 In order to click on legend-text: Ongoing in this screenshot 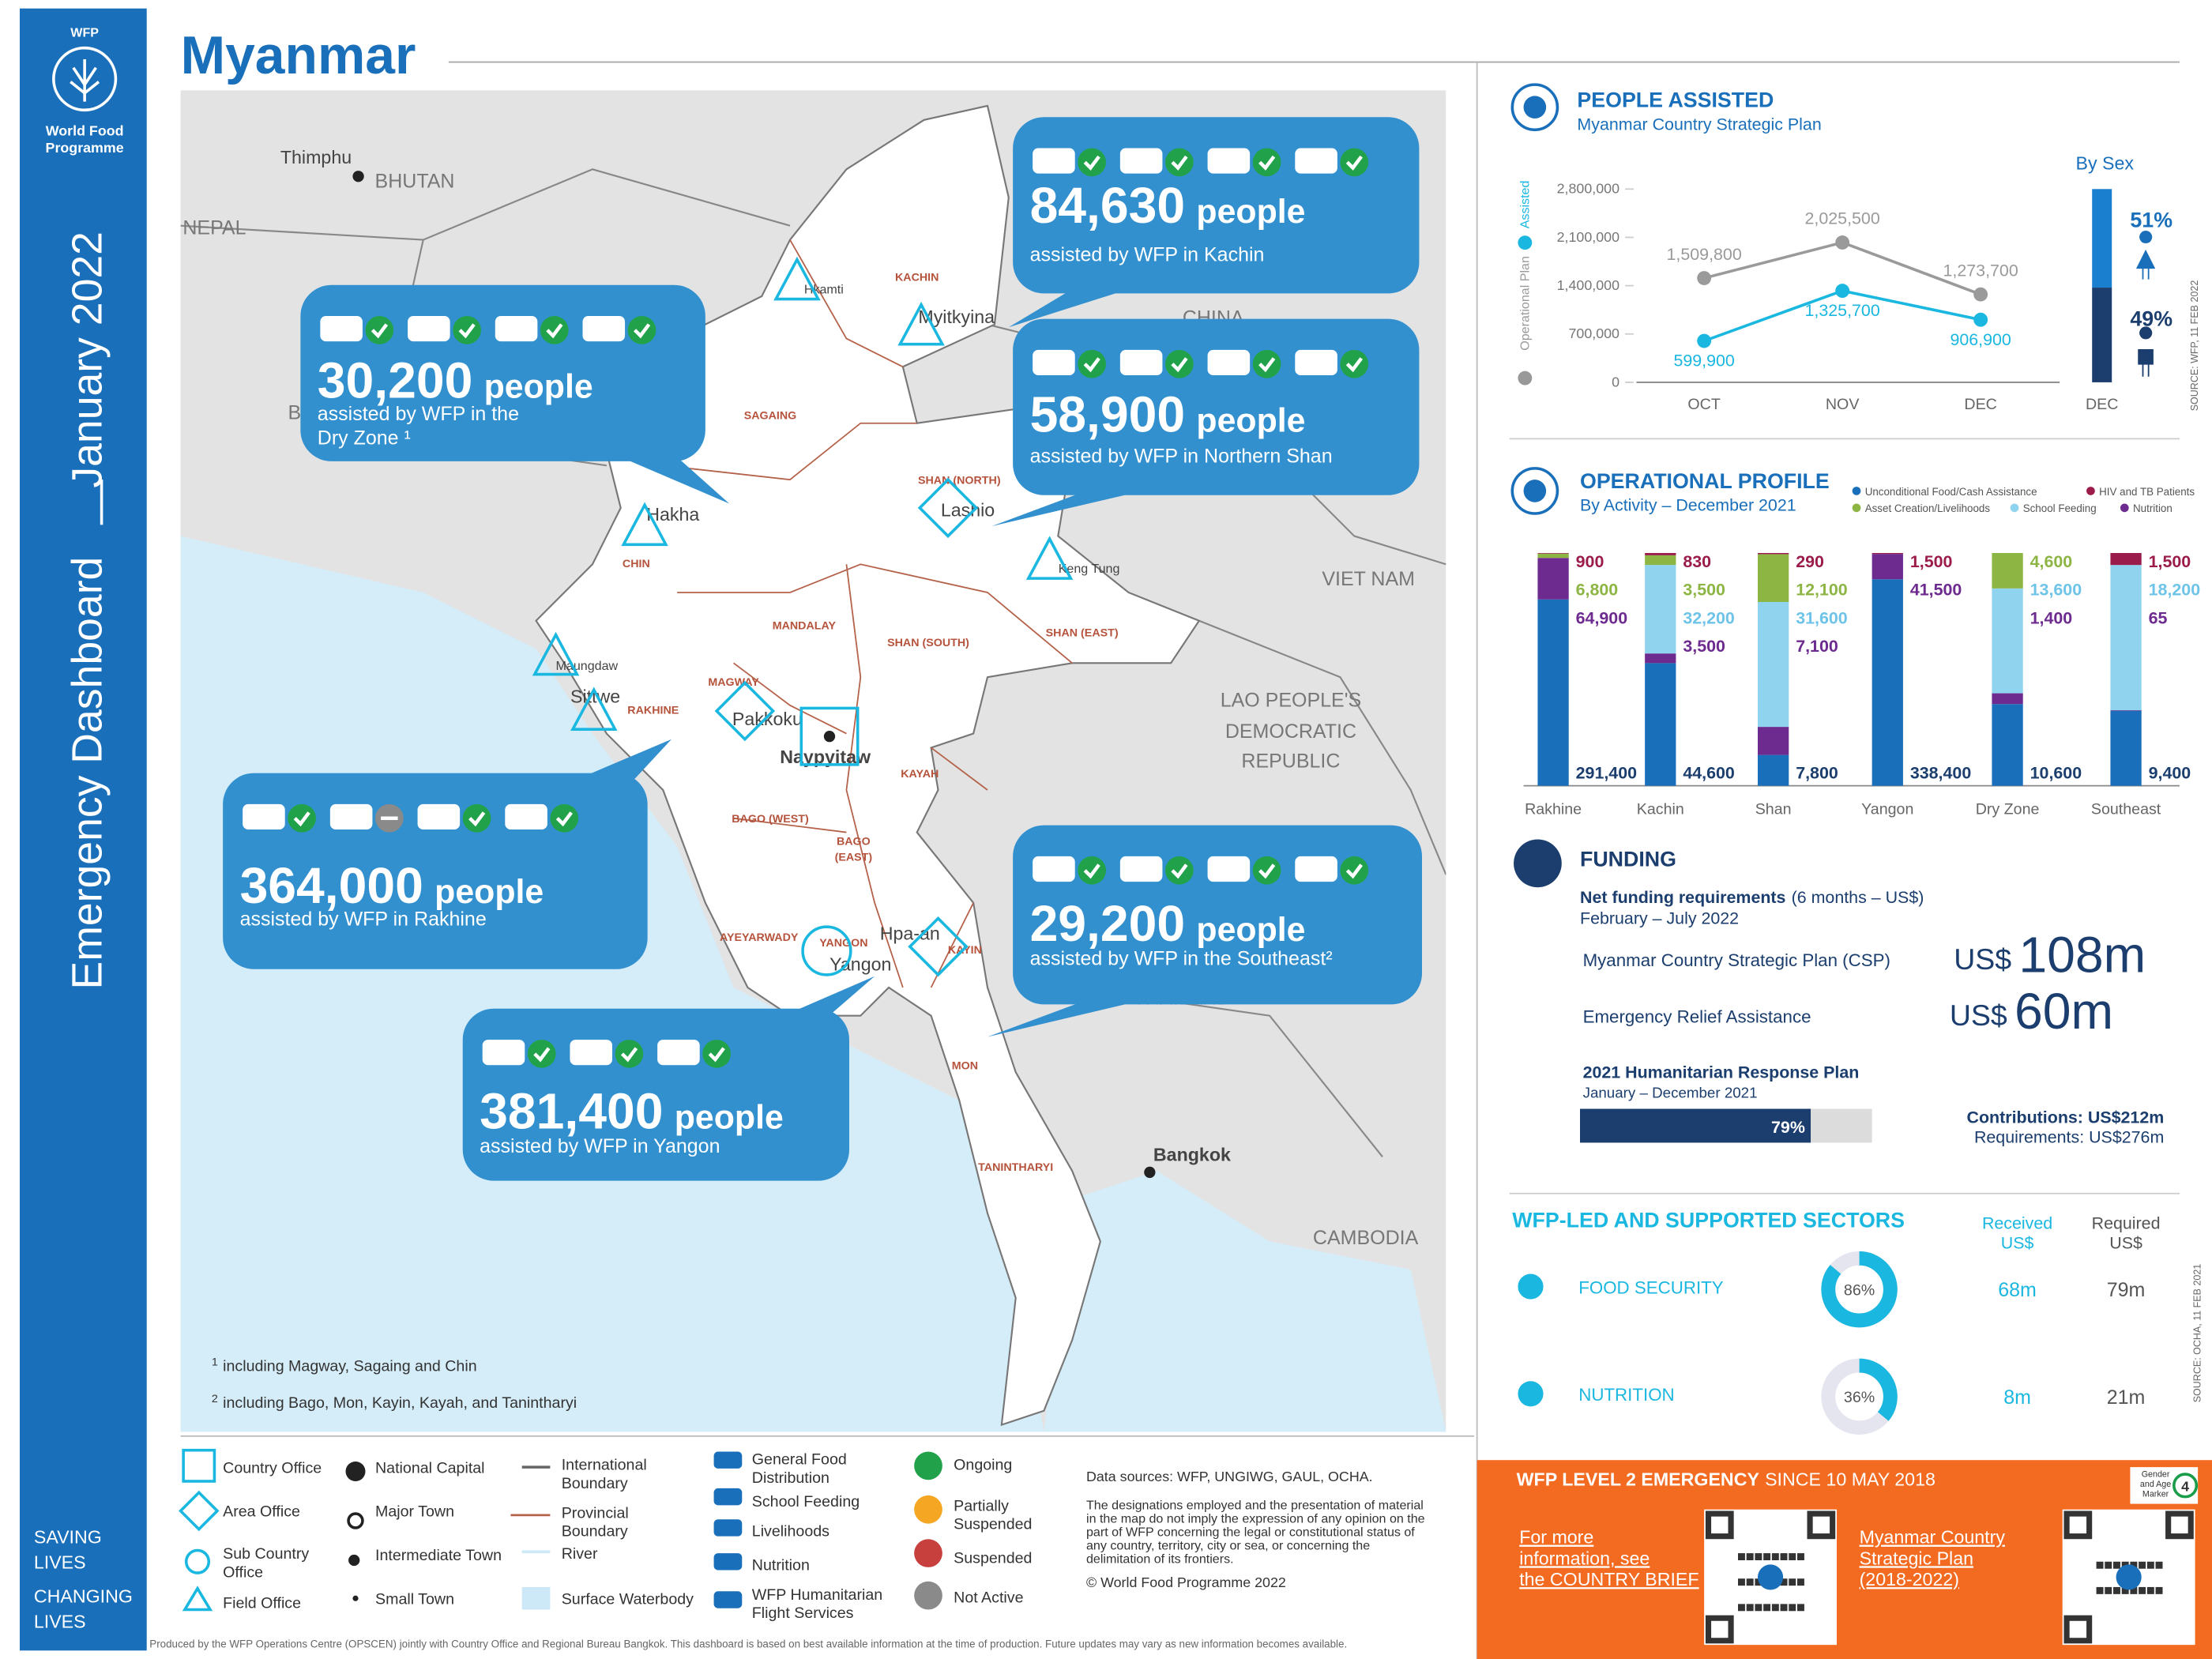, I will do `click(983, 1466)`.